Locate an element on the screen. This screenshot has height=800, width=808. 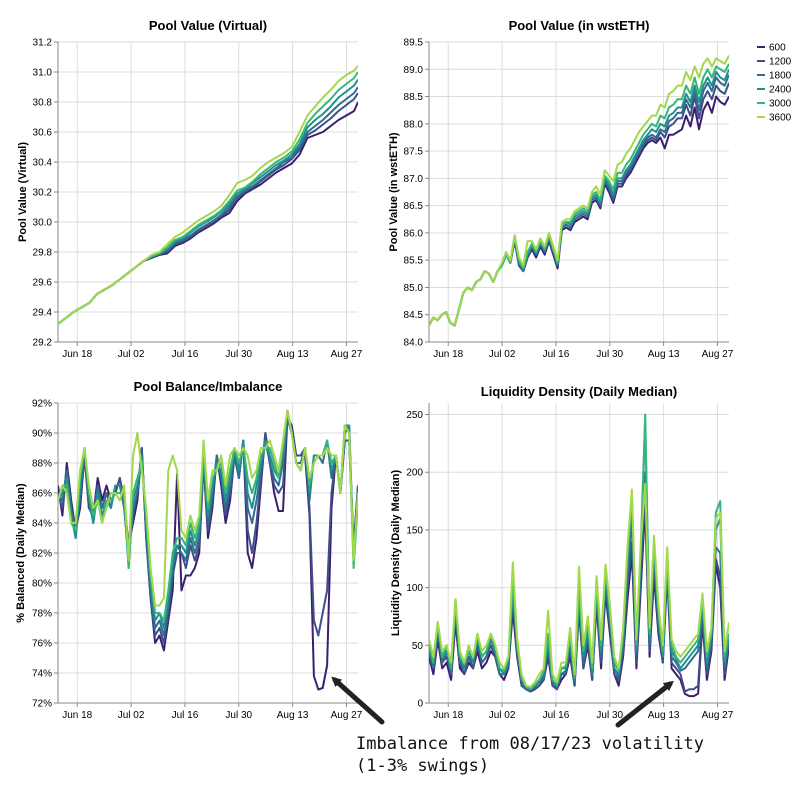
y-axis-title: Pool Value (in wstETH) is located at coordinates (394, 192).